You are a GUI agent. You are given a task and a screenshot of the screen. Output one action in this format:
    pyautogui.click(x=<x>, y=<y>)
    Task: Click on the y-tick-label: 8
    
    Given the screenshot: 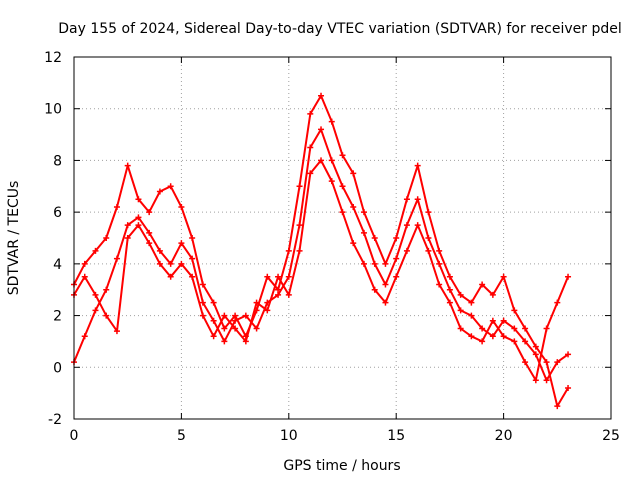 What is the action you would take?
    pyautogui.click(x=57, y=161)
    